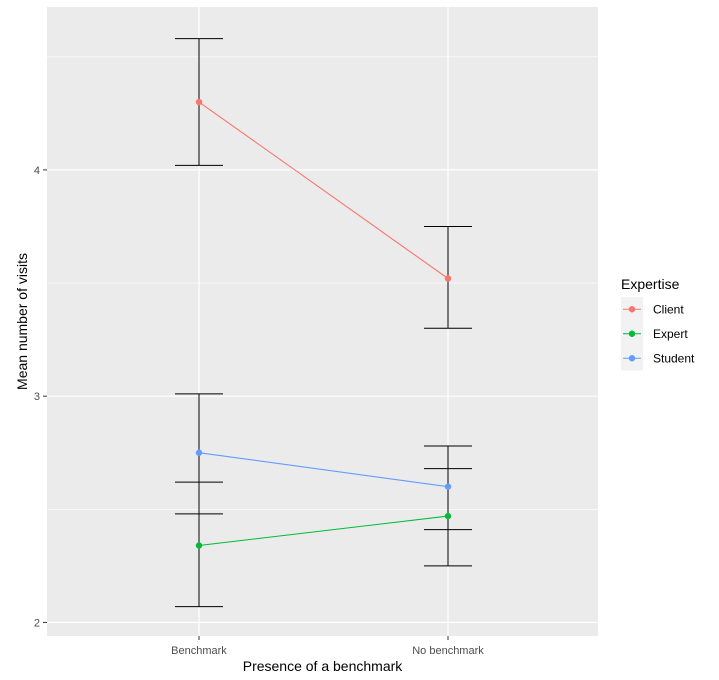 Image resolution: width=719 pixels, height=680 pixels. What do you see at coordinates (37, 397) in the screenshot?
I see `y-tick-label: 3` at bounding box center [37, 397].